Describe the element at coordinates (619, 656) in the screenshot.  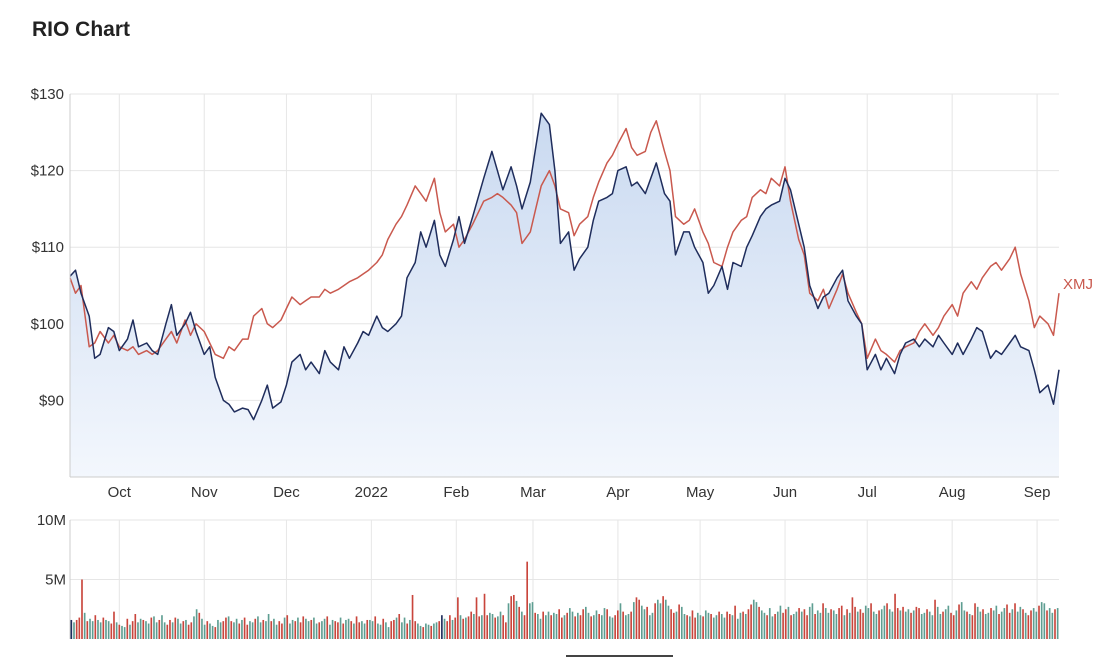
I see `scrollbar-thumb` at that location.